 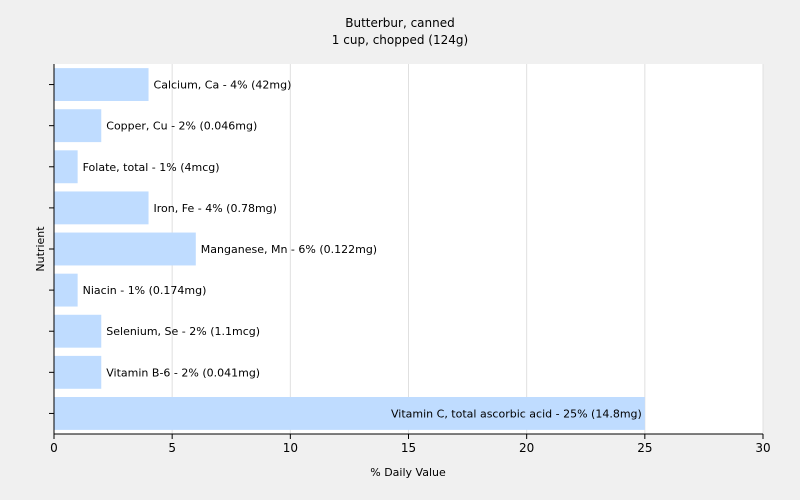 What do you see at coordinates (51, 249) in the screenshot?
I see `y-axis-ticks` at bounding box center [51, 249].